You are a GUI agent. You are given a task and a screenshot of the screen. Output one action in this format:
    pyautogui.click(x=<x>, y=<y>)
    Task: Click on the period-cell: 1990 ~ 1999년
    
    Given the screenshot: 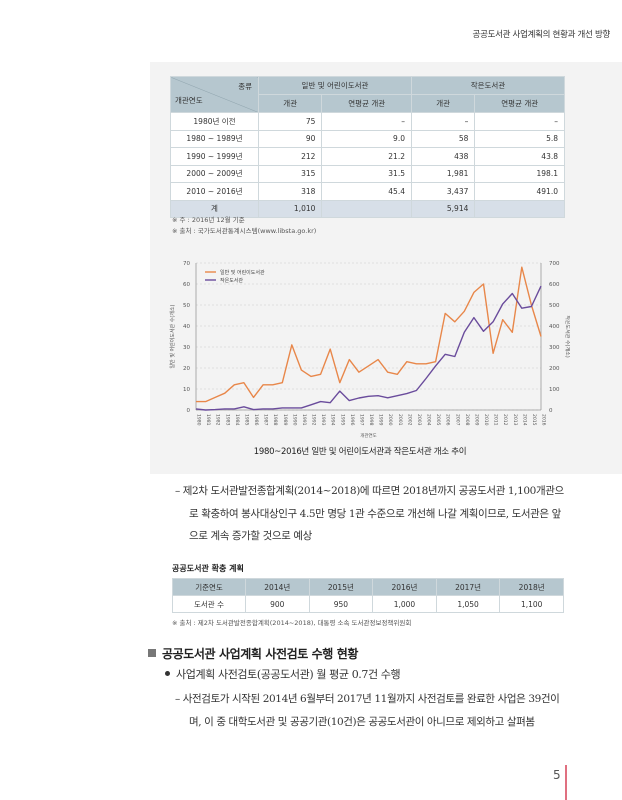 What is the action you would take?
    pyautogui.click(x=214, y=156)
    